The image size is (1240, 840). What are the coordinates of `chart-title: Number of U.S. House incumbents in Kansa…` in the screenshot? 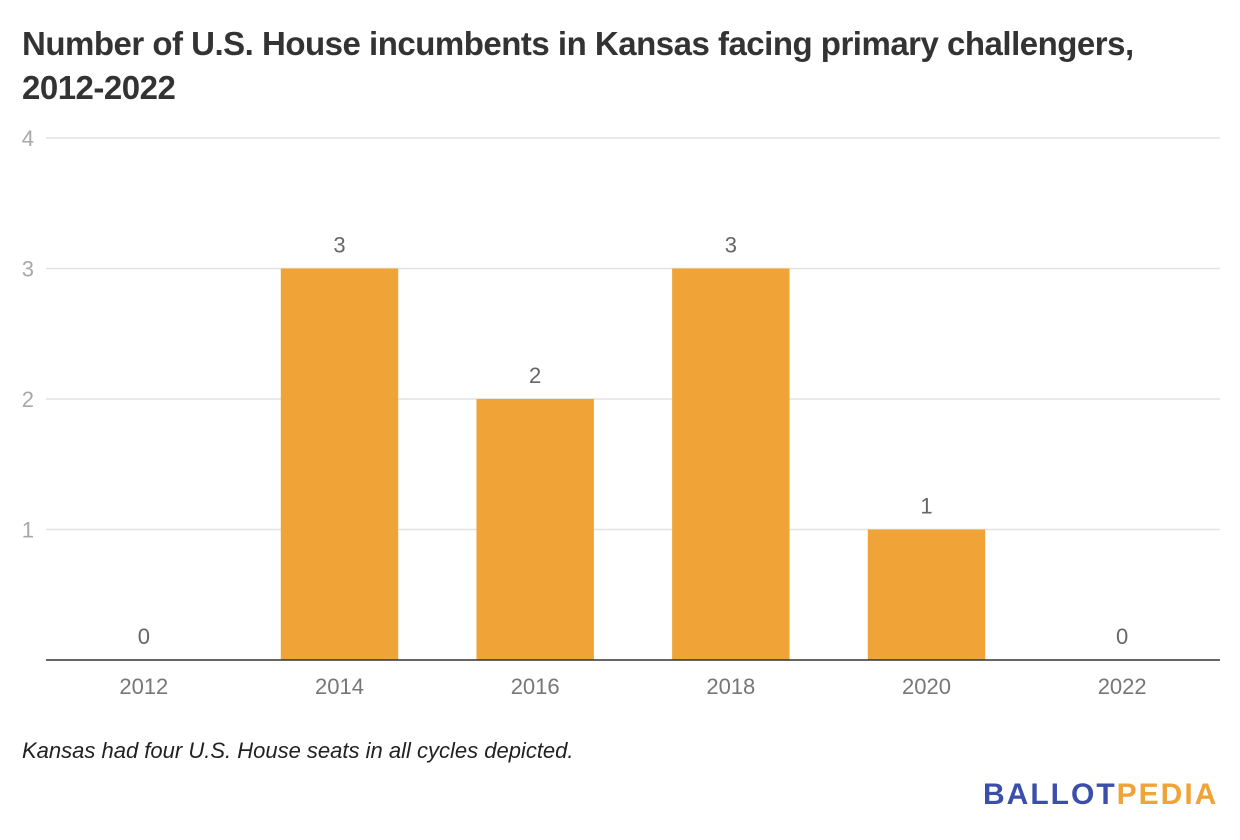 It's located at (578, 65).